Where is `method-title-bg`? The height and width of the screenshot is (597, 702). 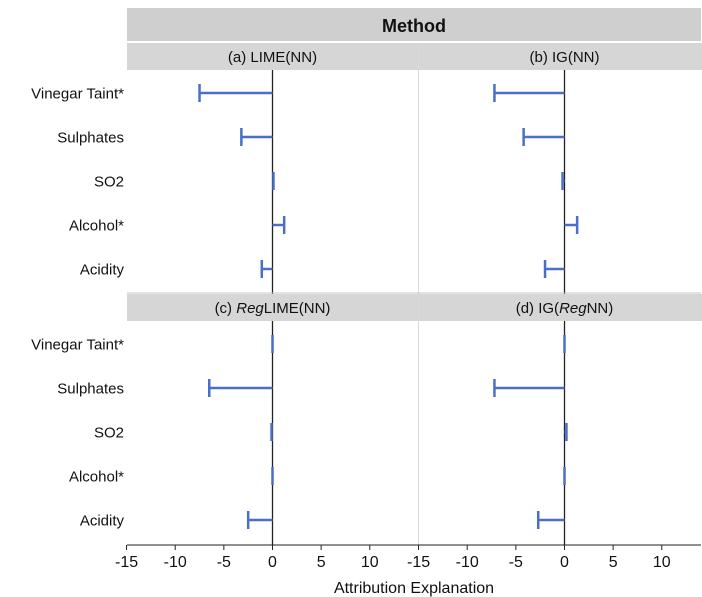 method-title-bg is located at coordinates (414, 24).